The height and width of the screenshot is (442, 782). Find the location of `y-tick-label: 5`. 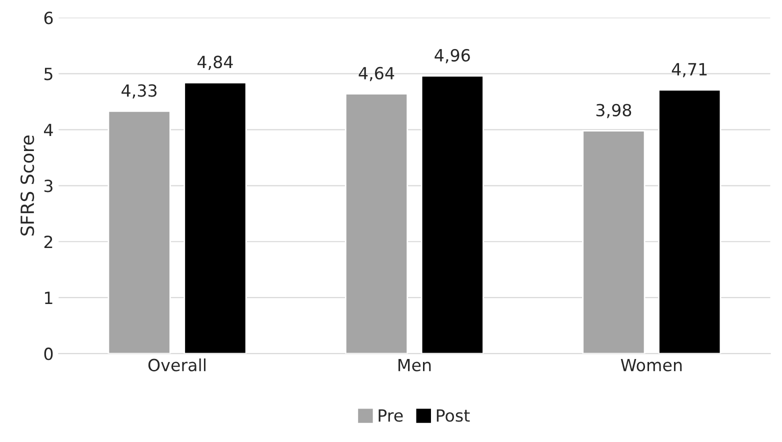

y-tick-label: 5 is located at coordinates (48, 74).